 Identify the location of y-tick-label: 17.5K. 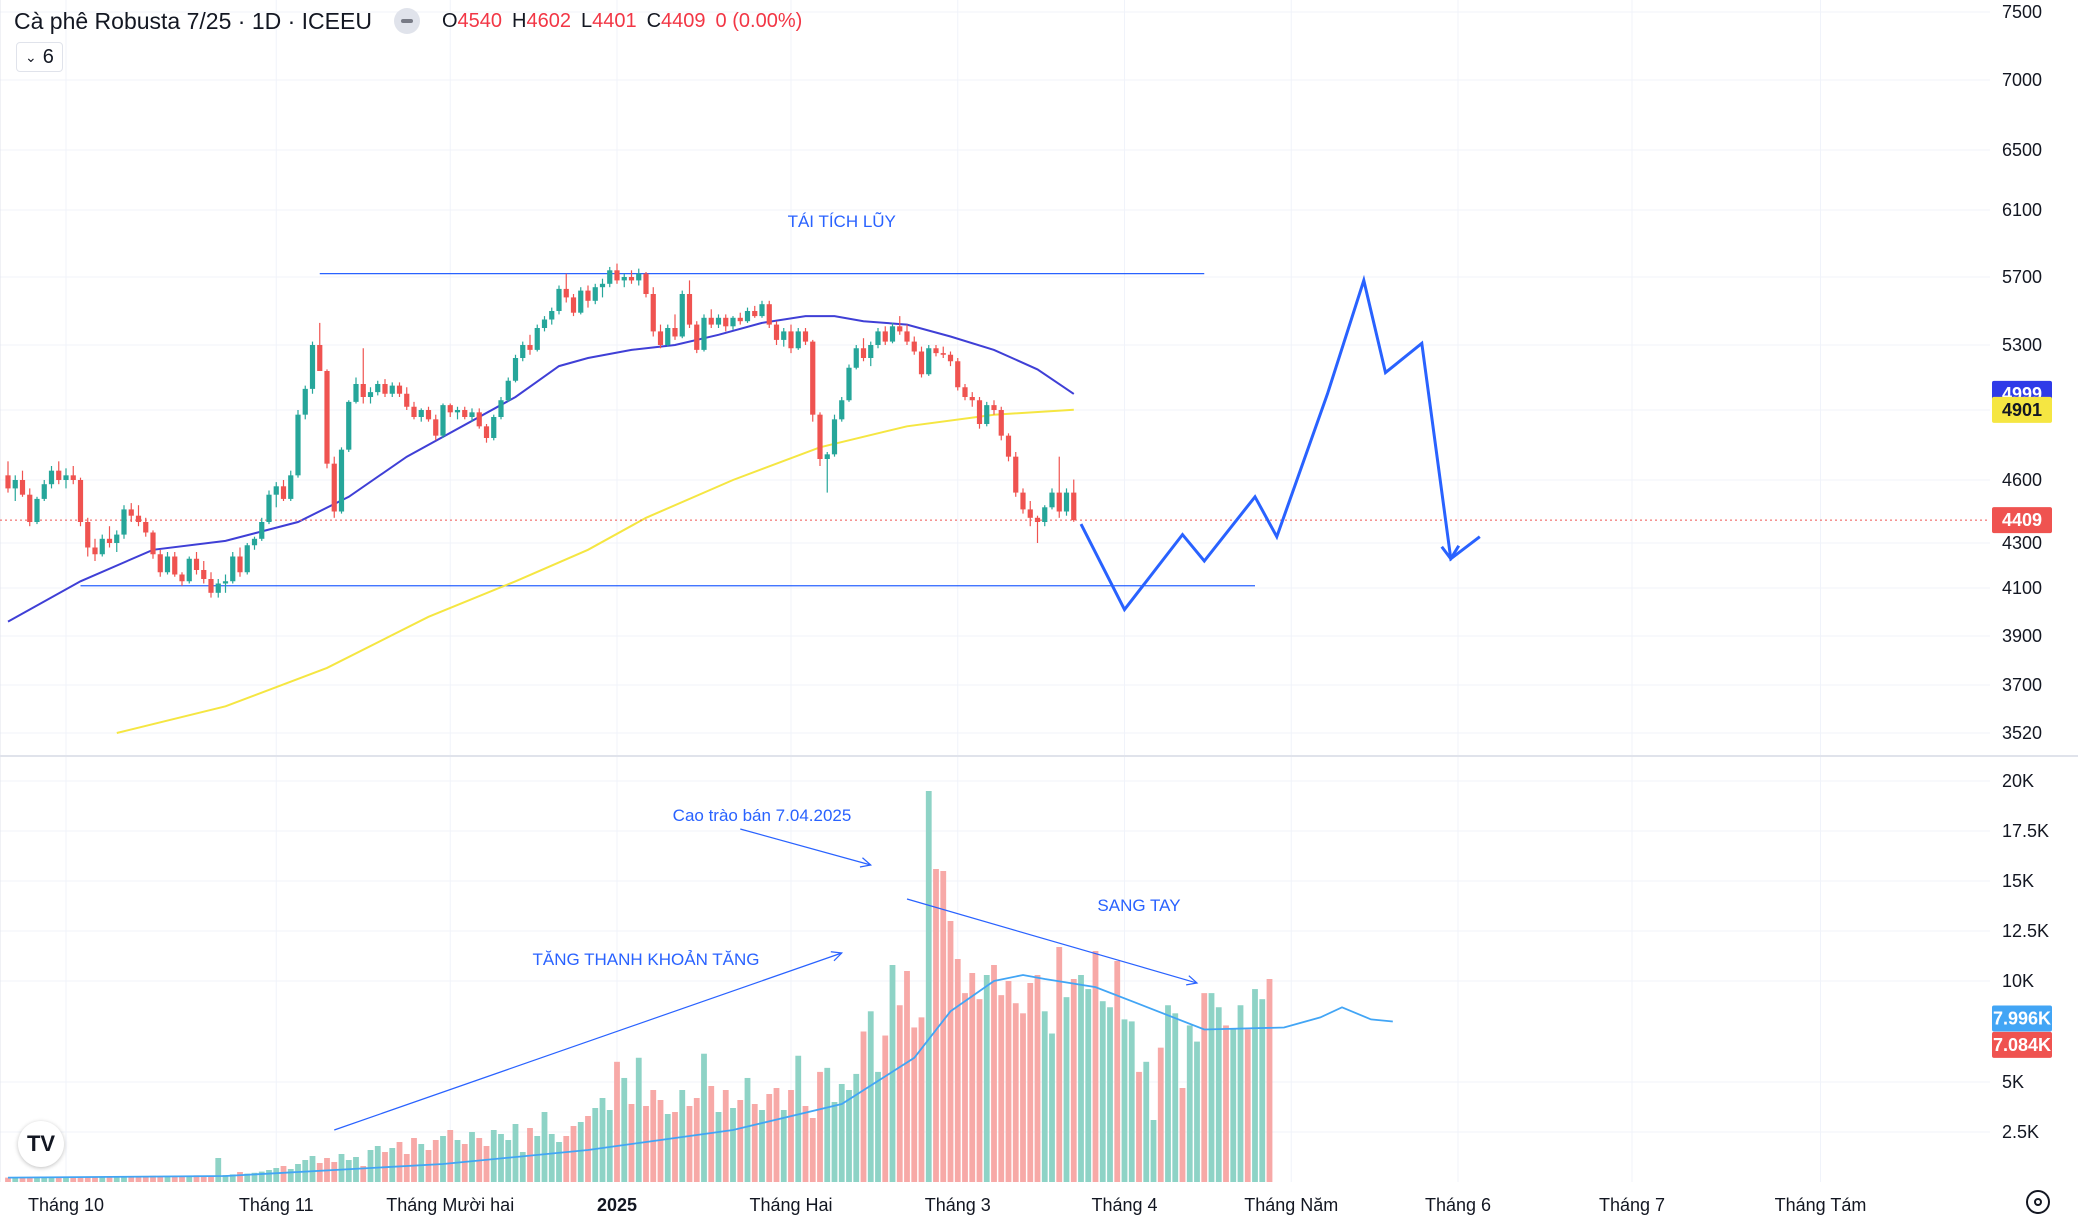
(2025, 831).